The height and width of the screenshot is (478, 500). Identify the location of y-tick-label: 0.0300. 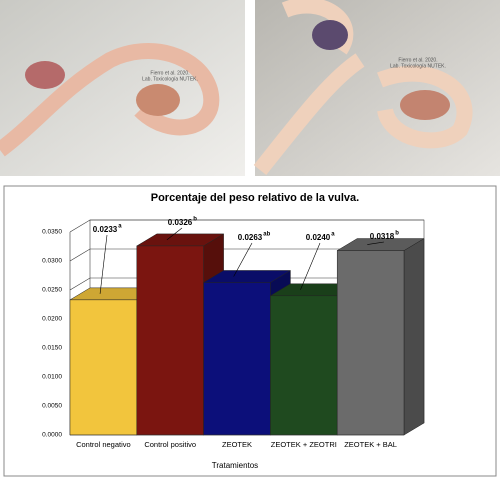
(52, 261).